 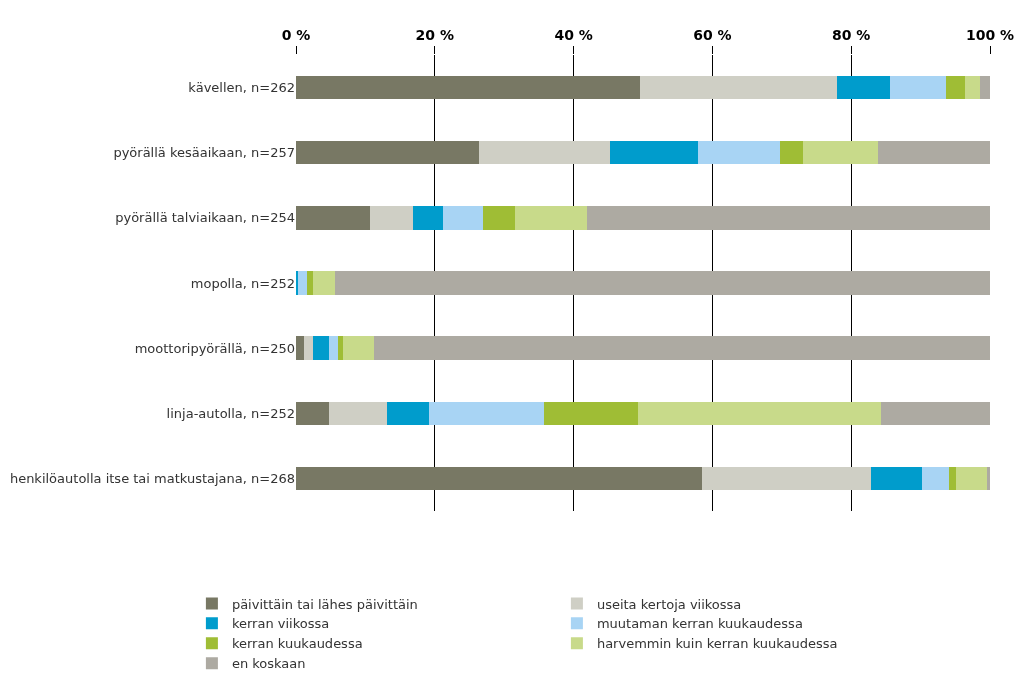 I want to click on legend-label: useita kertoja viikossa, so click(x=669, y=604).